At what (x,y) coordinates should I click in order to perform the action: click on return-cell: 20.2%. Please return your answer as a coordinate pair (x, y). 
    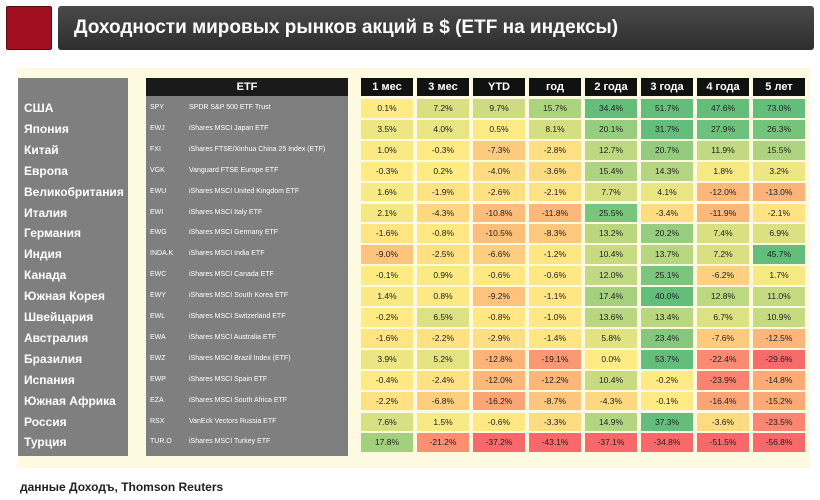
    Looking at the image, I should click on (667, 234).